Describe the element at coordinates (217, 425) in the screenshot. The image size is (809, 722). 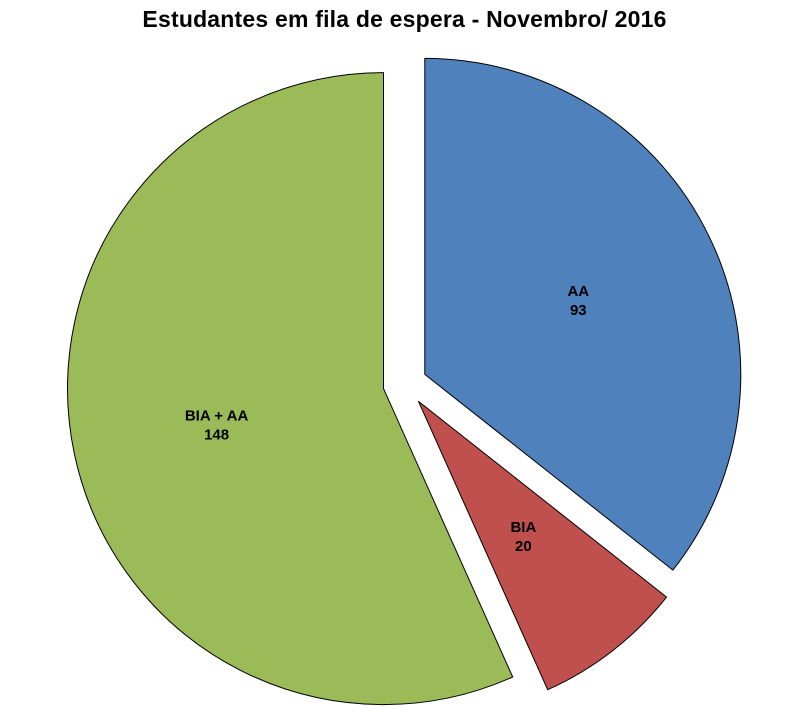
I see `slice-label: BIA + AA 148` at that location.